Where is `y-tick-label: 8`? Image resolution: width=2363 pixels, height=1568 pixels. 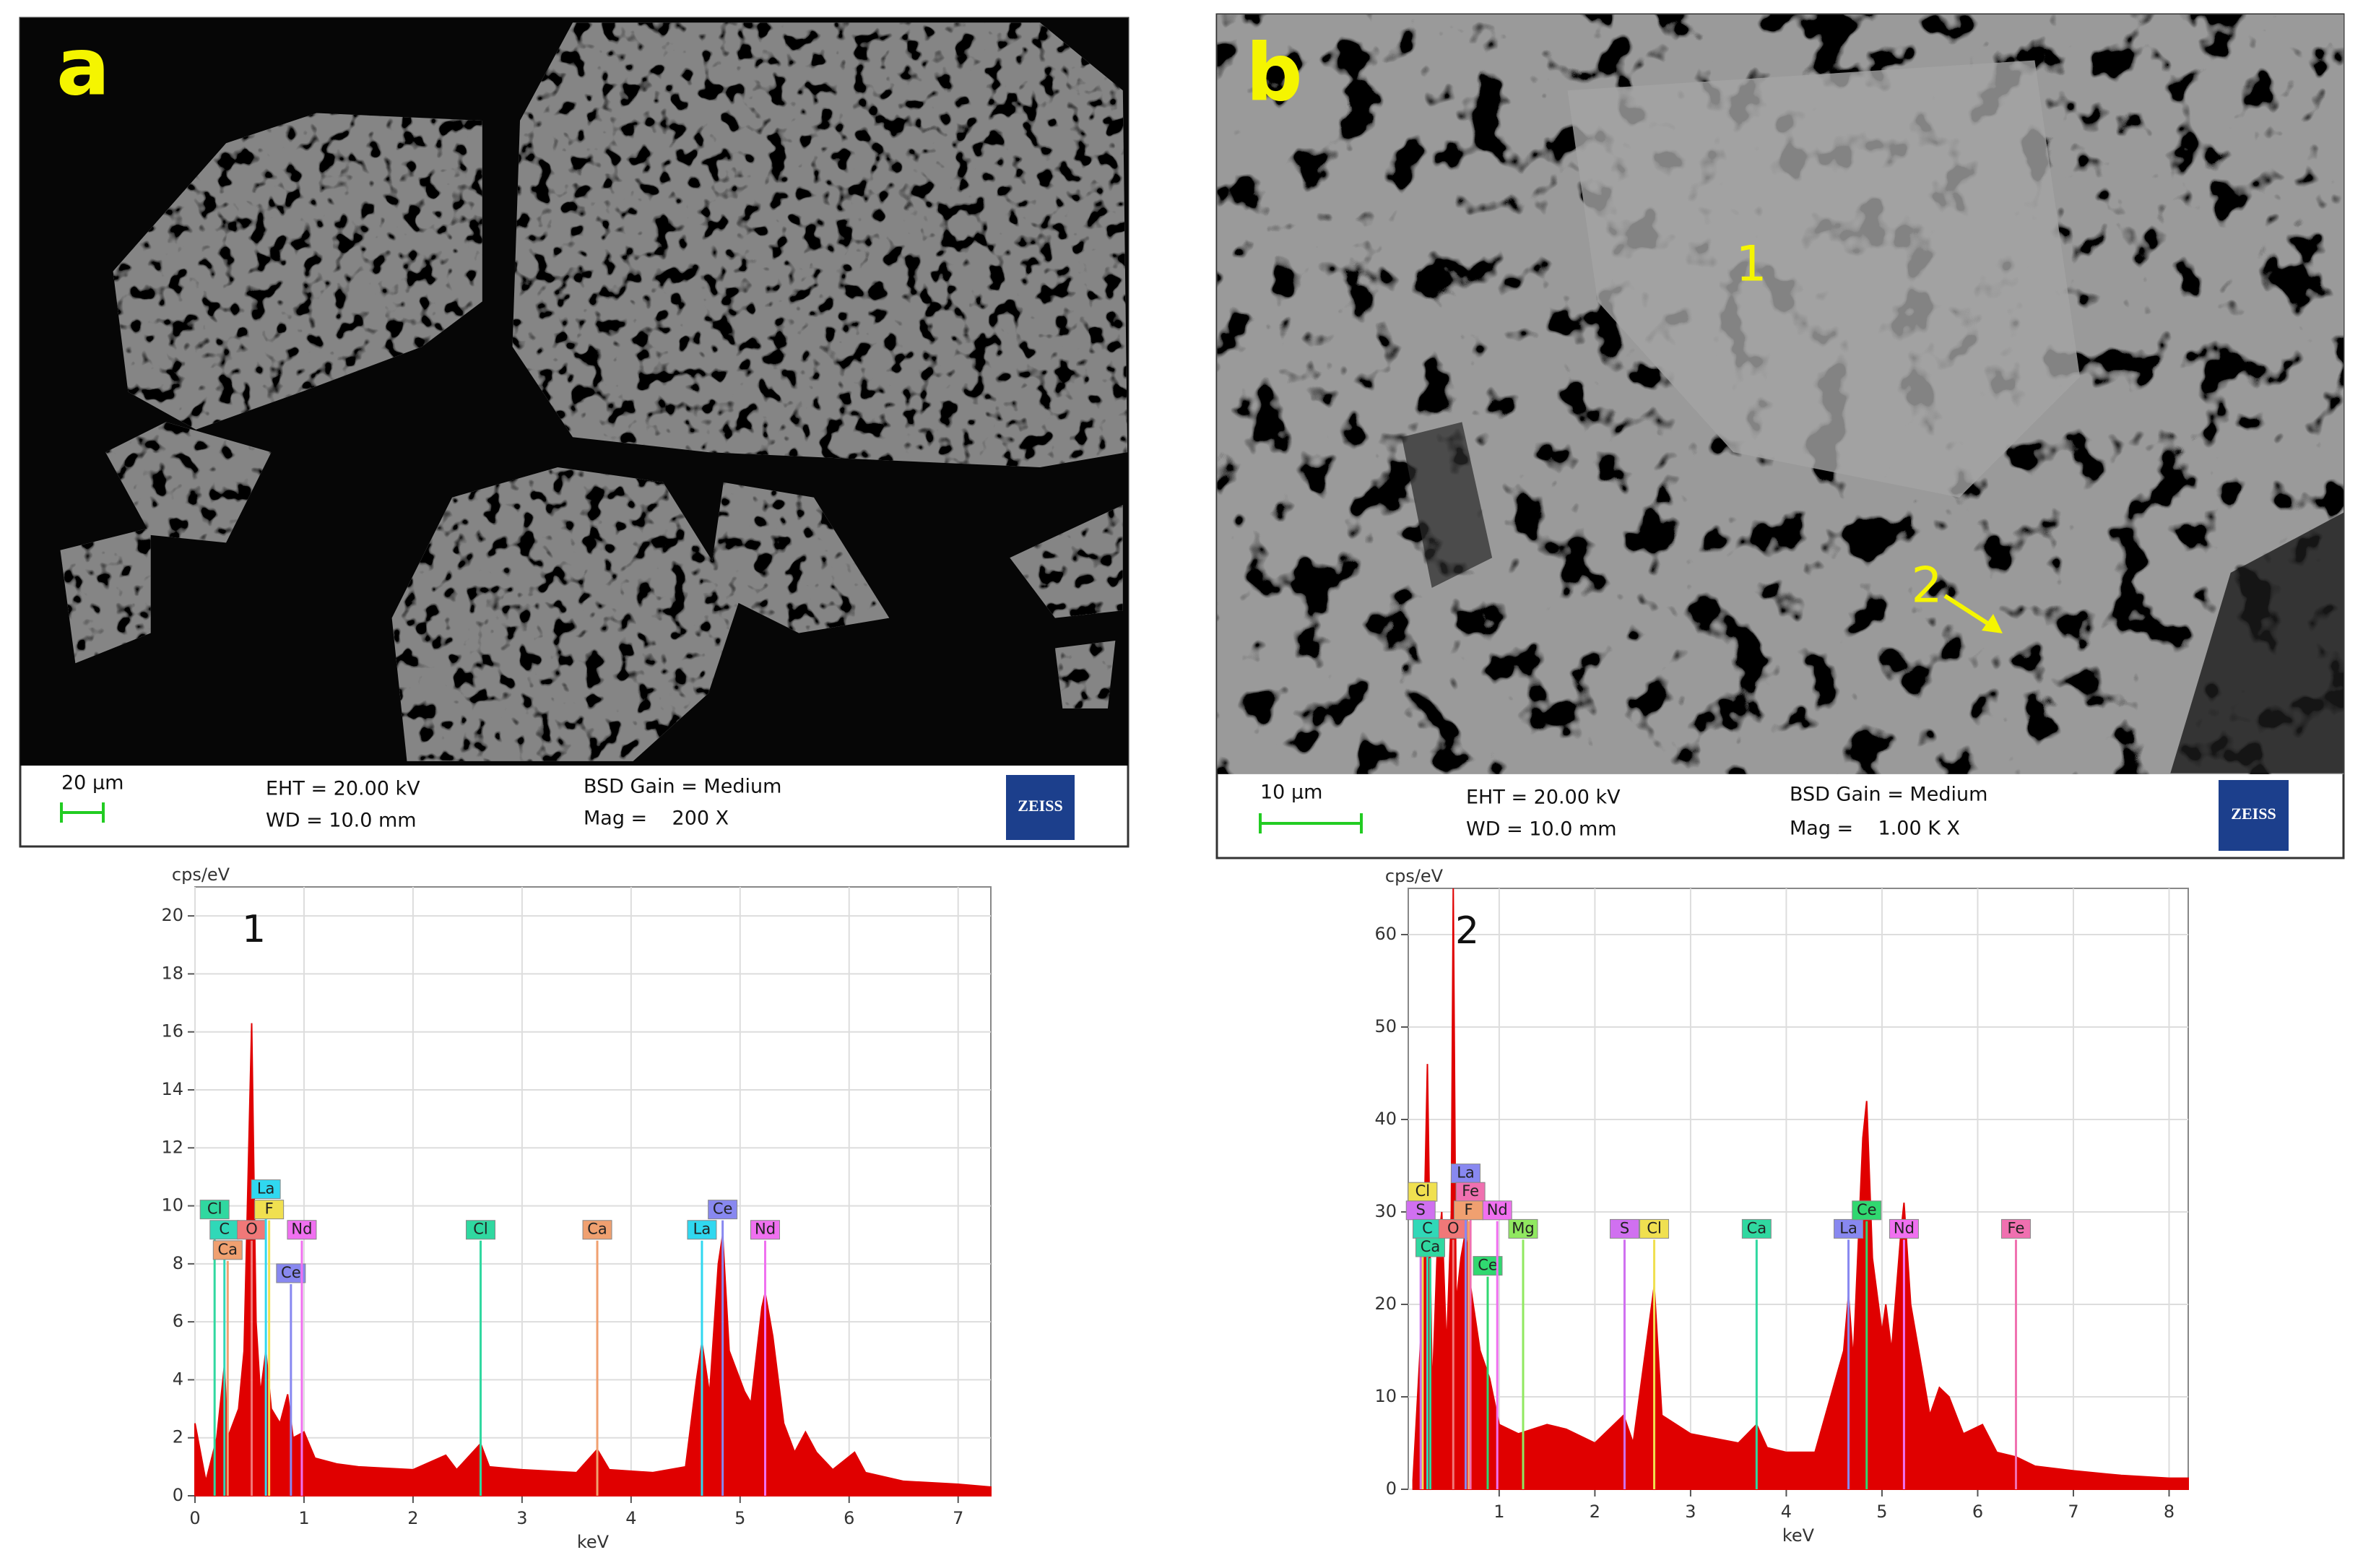 y-tick-label: 8 is located at coordinates (178, 1263).